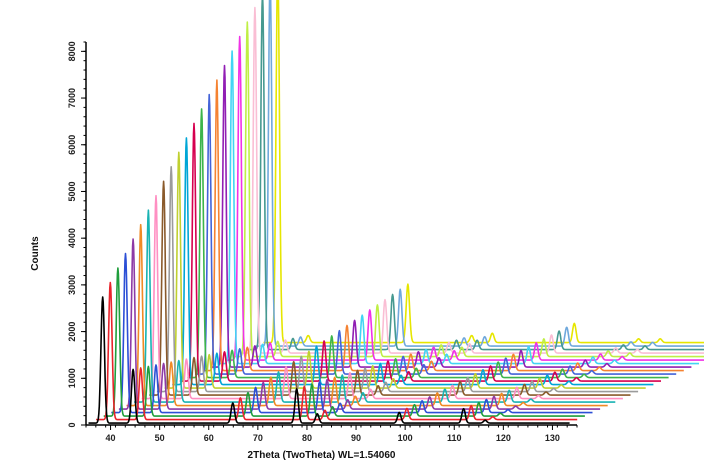  I want to click on x-tick-label: 120, so click(503, 438).